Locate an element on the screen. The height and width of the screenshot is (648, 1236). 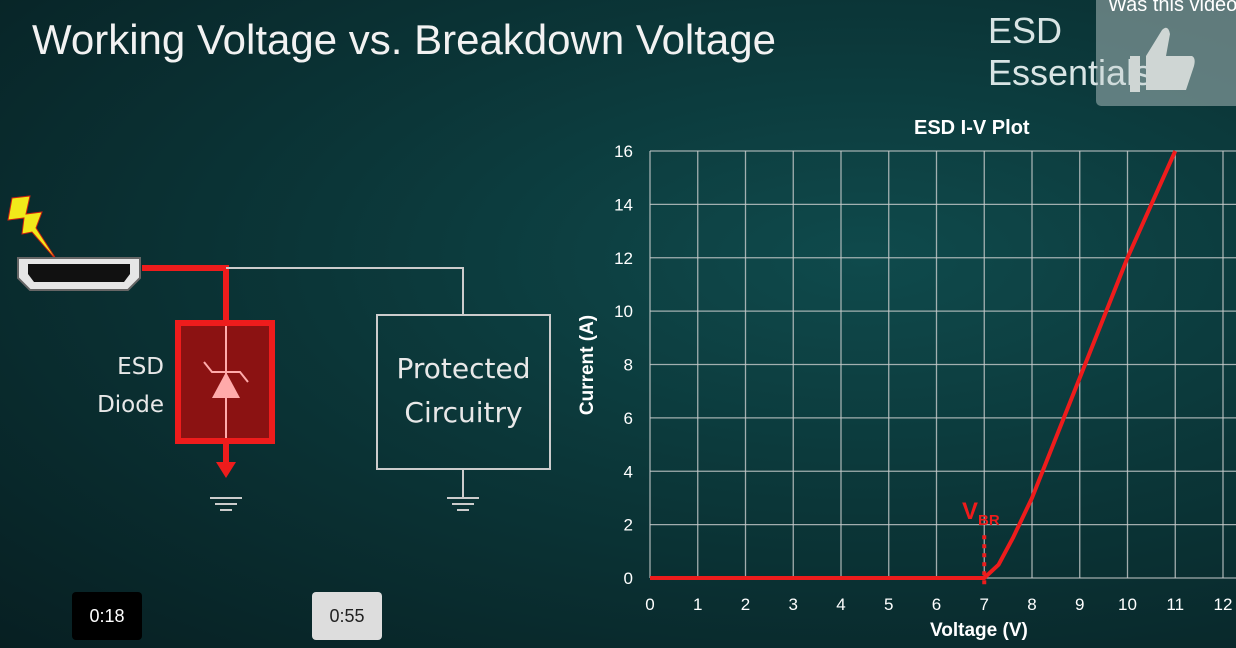
x-tick-label: 11 is located at coordinates (1175, 604).